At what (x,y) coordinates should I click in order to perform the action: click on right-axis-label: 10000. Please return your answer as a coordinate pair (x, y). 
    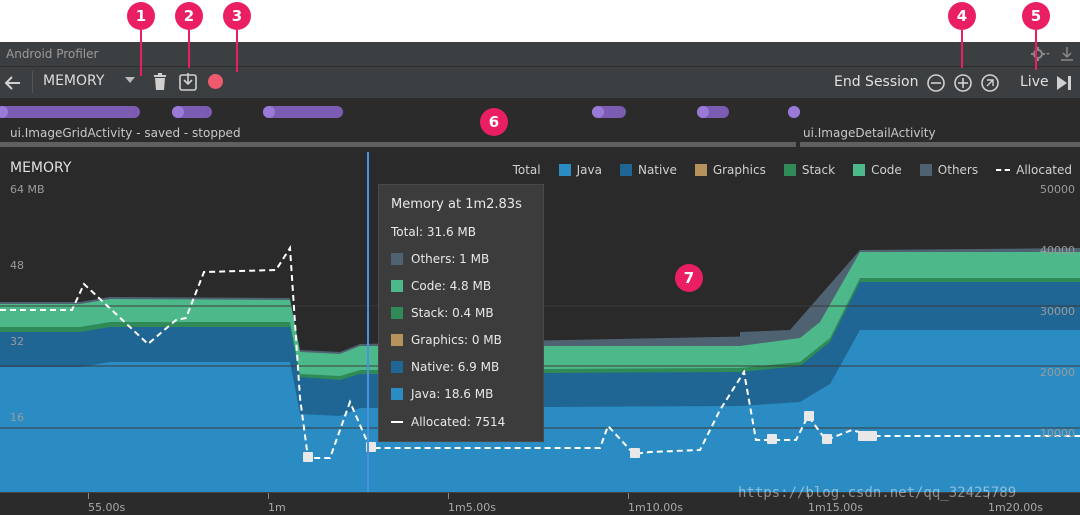
    Looking at the image, I should click on (1057, 433).